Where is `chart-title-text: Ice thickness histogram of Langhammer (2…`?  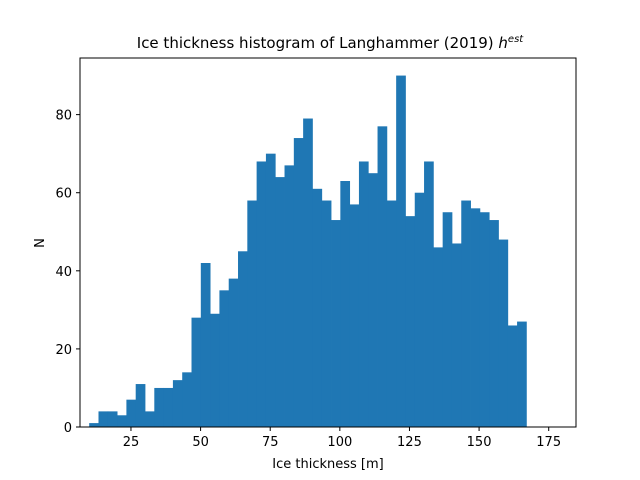
chart-title-text: Ice thickness histogram of Langhammer (2… is located at coordinates (318, 43).